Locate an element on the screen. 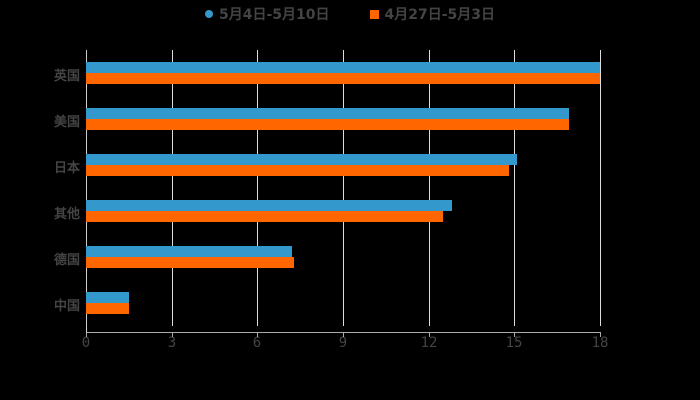  category-axis-line is located at coordinates (86, 191).